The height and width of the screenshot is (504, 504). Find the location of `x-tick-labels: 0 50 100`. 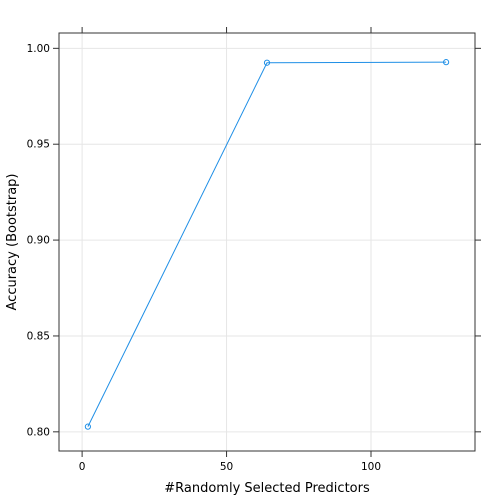

x-tick-labels: 0 50 100 is located at coordinates (230, 467).